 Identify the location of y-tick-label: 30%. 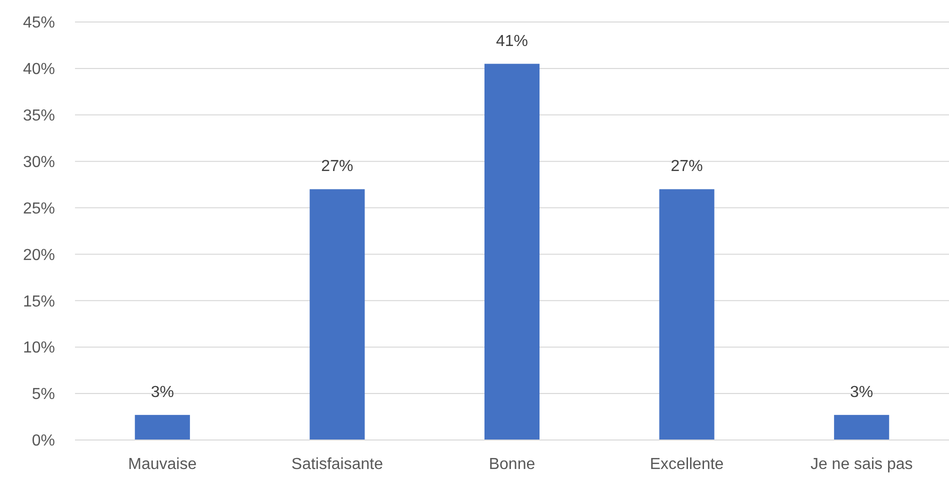
(38, 162).